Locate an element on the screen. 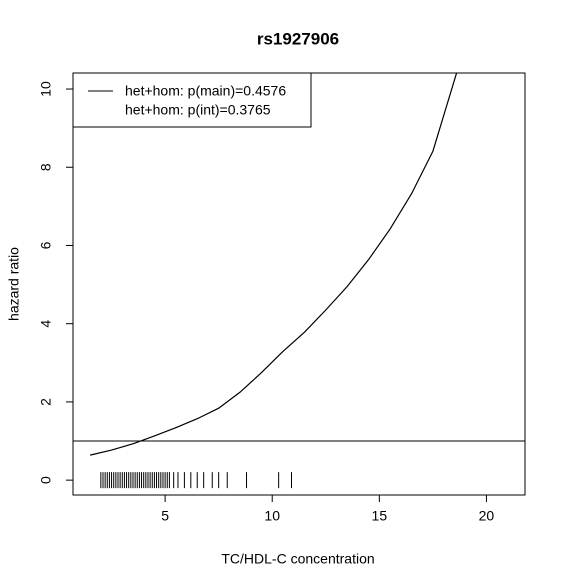 Image resolution: width=563 pixels, height=587 pixels. x-tick-label: 5 is located at coordinates (165, 516).